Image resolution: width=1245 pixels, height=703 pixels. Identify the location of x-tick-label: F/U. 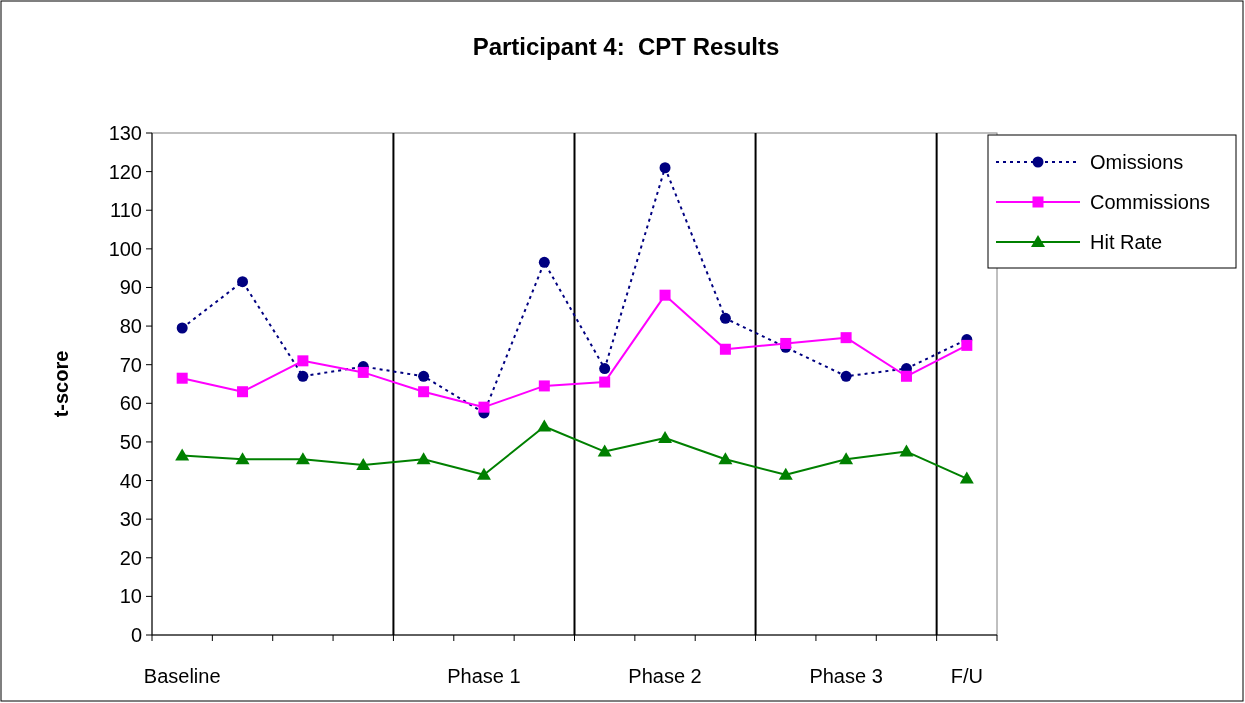
(966, 676).